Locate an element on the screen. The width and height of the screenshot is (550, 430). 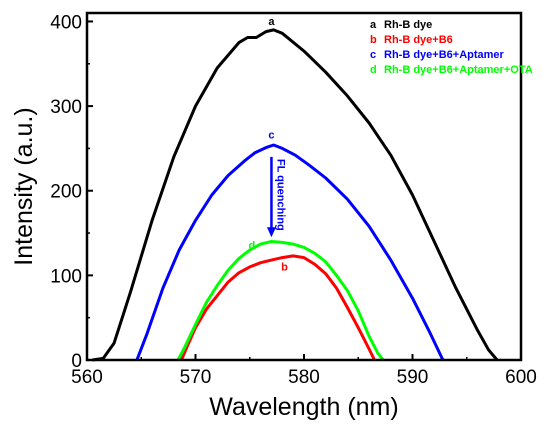
legend-entry-b: Rh-B dye+B6 is located at coordinates (418, 40).